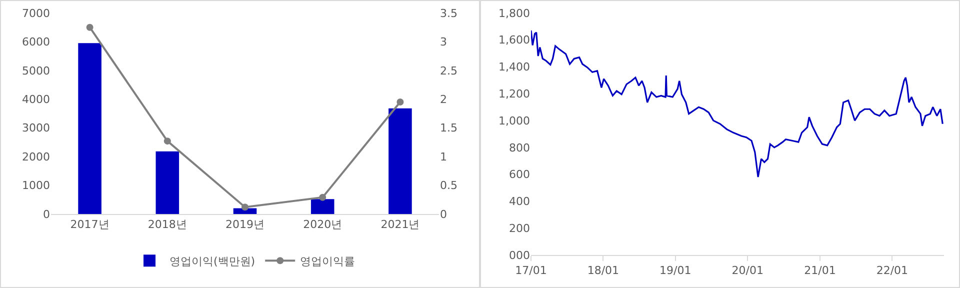 This screenshot has height=288, width=960. What do you see at coordinates (36, 128) in the screenshot?
I see `y-tick-label: 3000` at bounding box center [36, 128].